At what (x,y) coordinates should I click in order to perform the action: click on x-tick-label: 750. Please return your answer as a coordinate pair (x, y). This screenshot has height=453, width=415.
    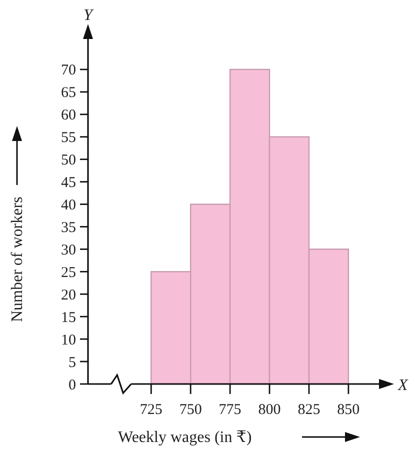
    Looking at the image, I should click on (190, 410).